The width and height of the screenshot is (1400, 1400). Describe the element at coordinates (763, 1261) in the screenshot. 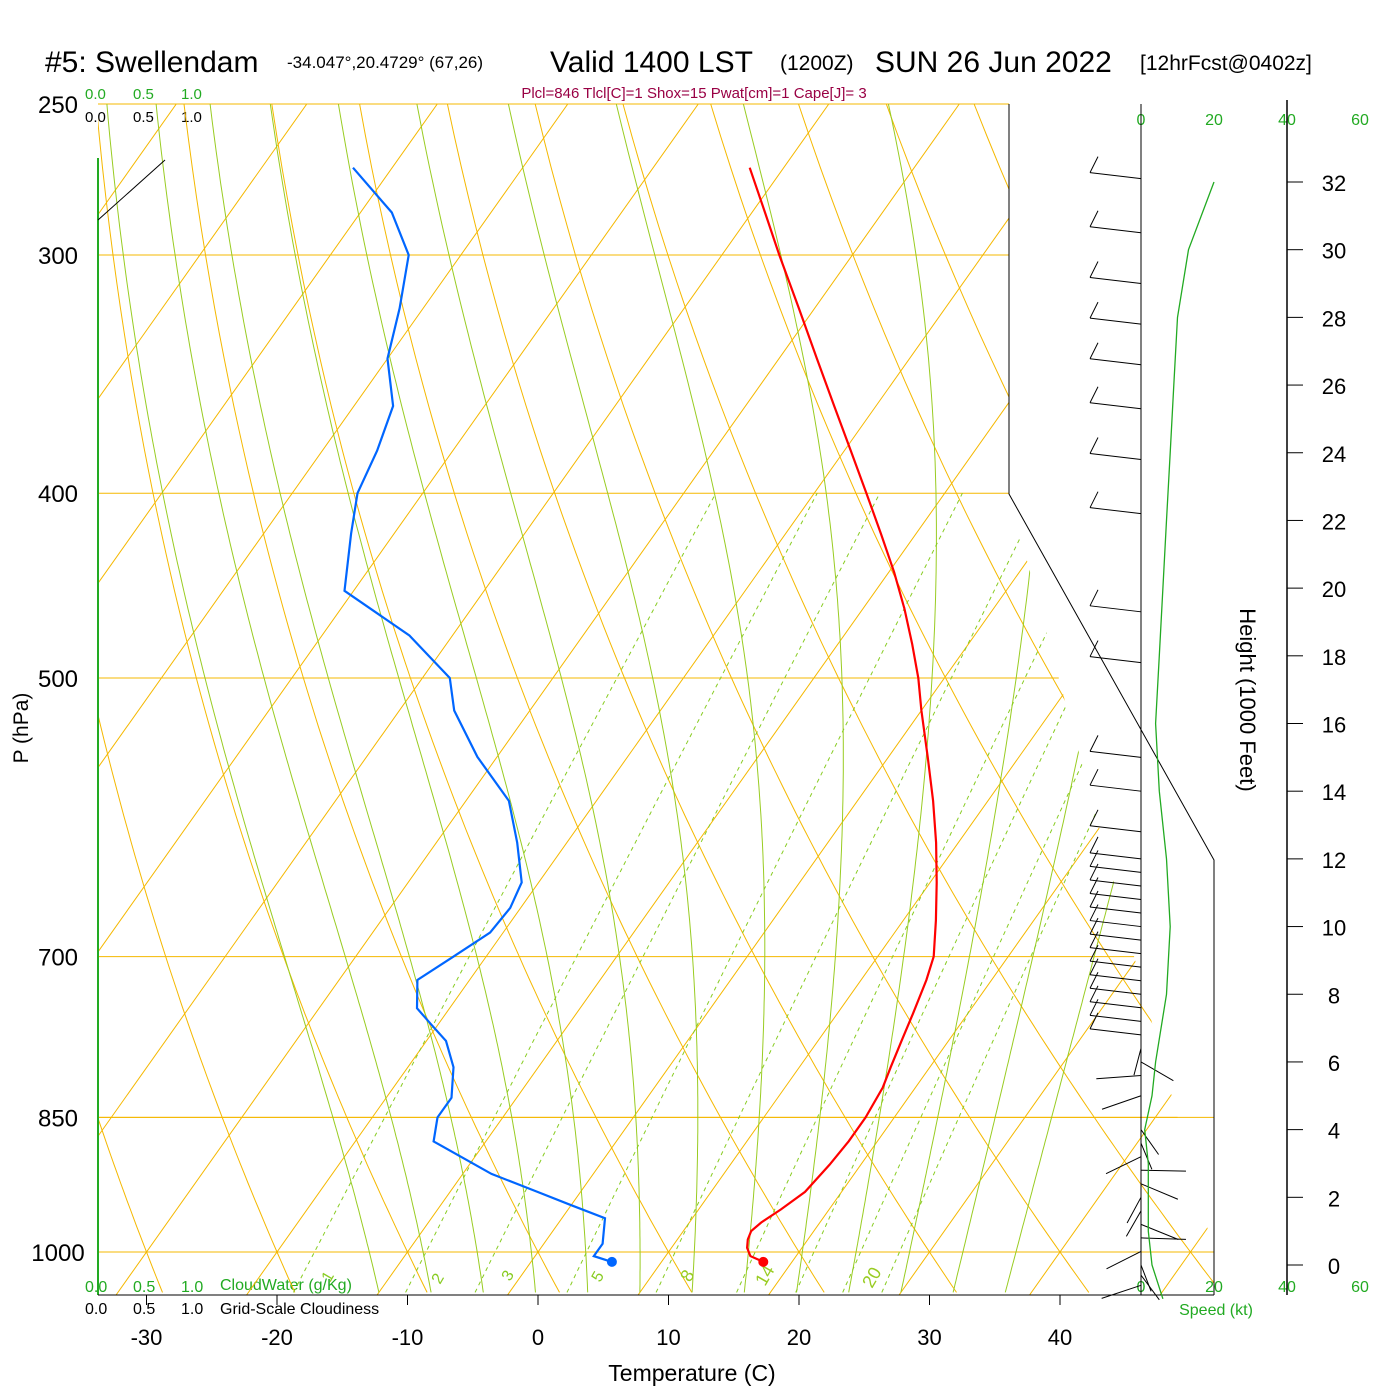

I see `surface-temperature-dot` at that location.